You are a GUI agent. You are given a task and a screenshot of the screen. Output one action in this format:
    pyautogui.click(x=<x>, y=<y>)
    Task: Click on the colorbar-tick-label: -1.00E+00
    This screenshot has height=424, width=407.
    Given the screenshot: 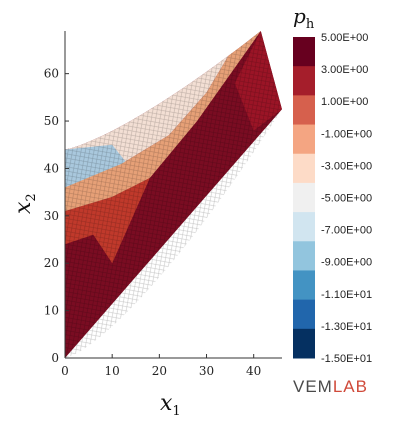 What is the action you would take?
    pyautogui.click(x=346, y=134)
    